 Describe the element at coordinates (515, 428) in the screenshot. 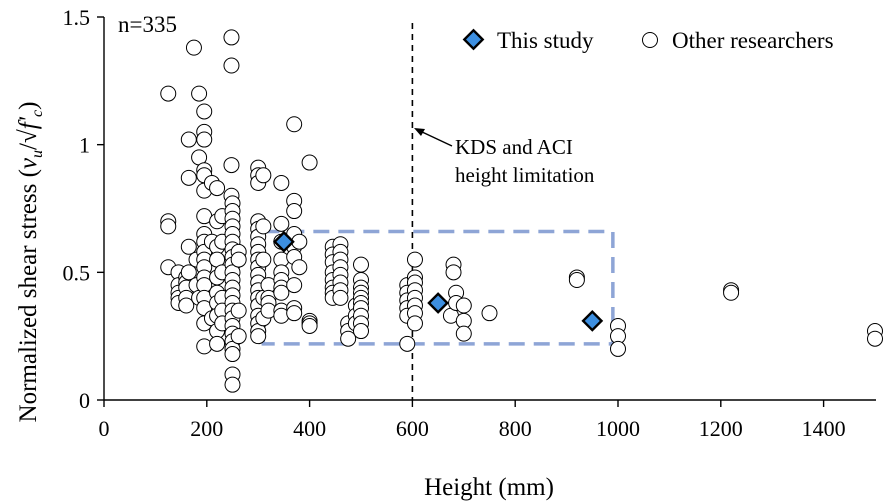

I see `x-tick-label: 800` at that location.